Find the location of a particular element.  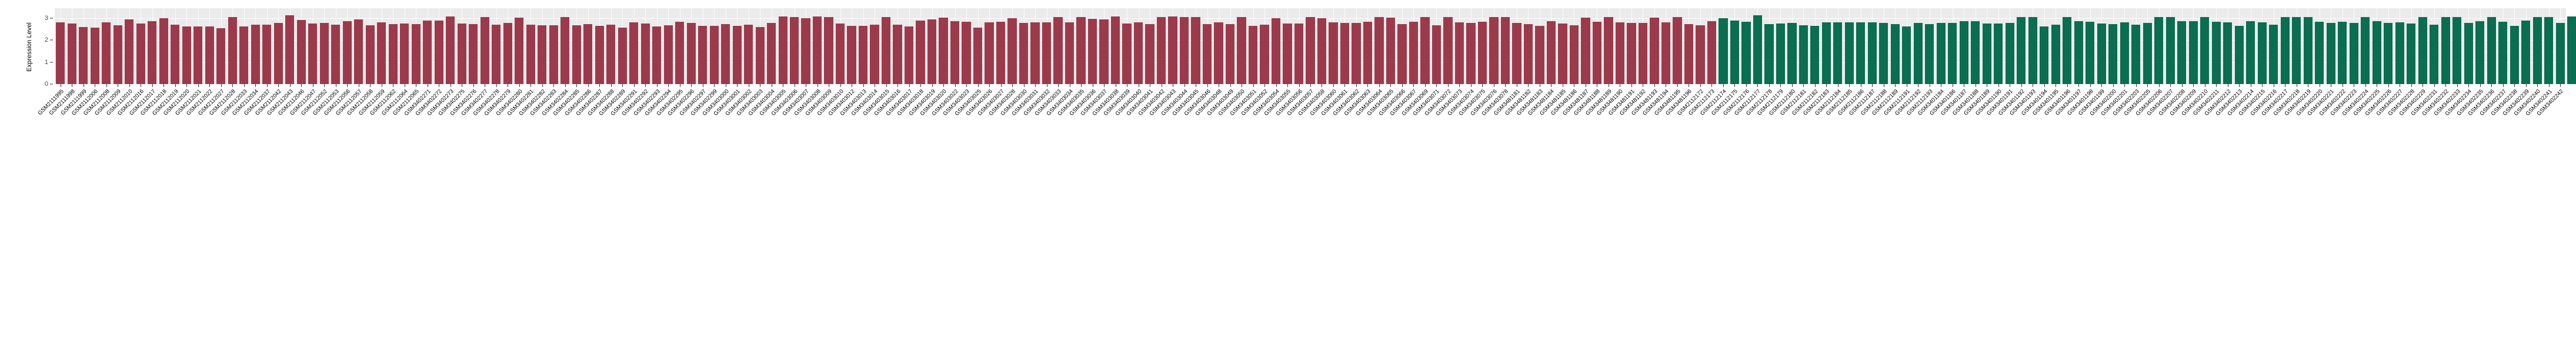

x-axis-ticks is located at coordinates (1310, 86).